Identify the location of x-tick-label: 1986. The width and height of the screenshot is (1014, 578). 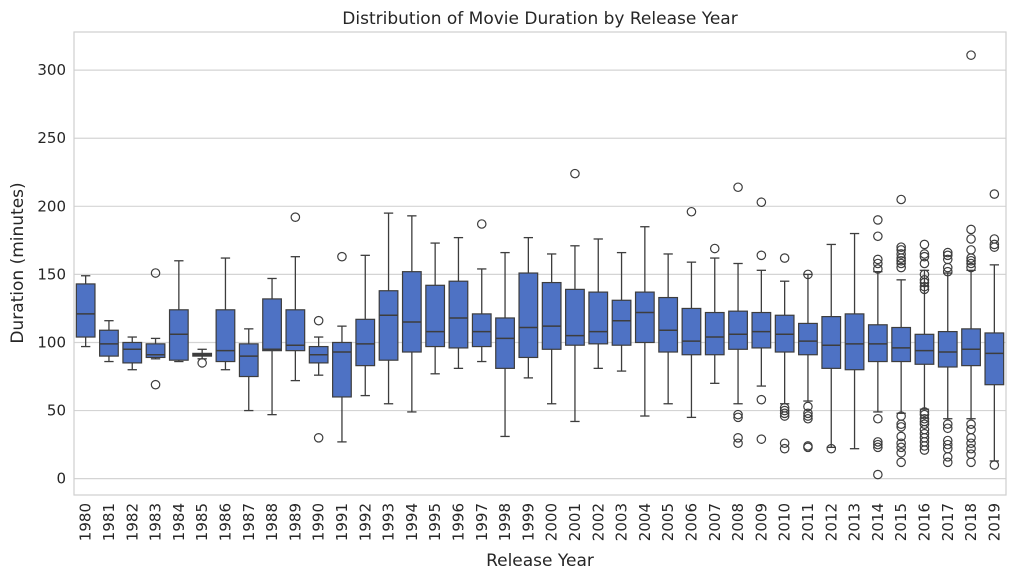
(225, 522).